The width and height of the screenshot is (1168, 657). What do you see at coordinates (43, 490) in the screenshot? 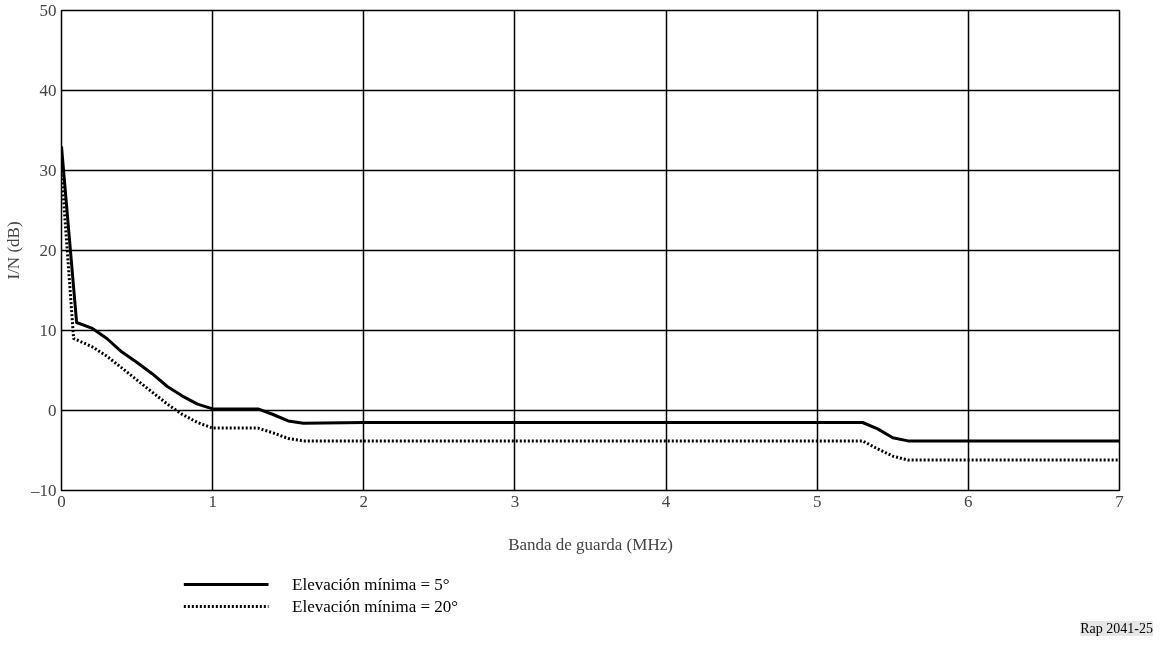
I see `y-tick-label: –10` at bounding box center [43, 490].